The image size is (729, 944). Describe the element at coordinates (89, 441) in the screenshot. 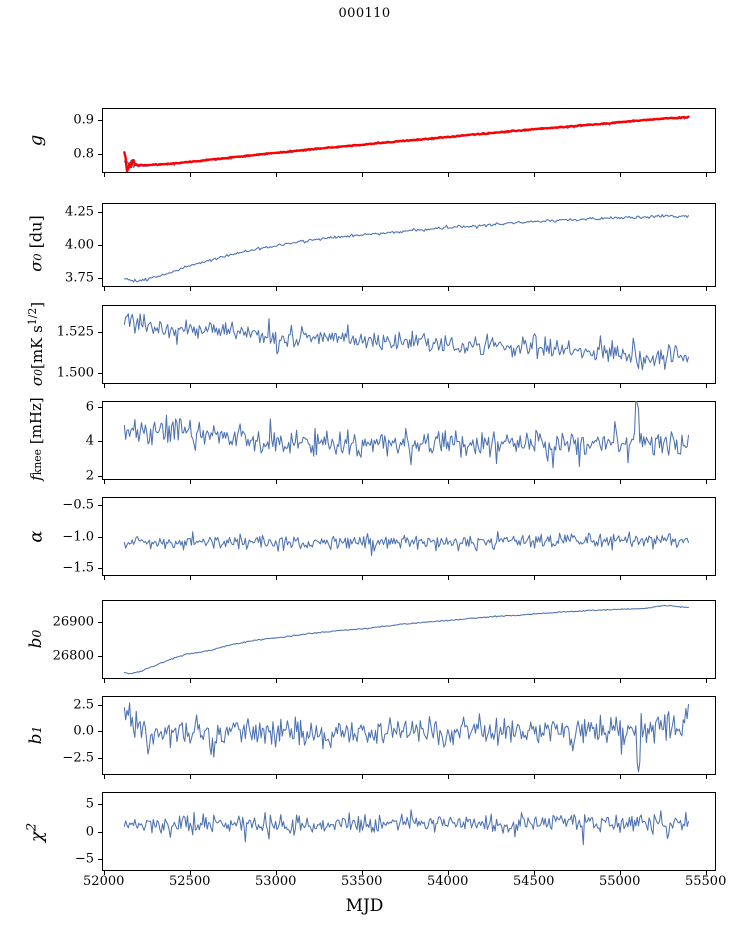

I see `y-tick-label: 4` at that location.